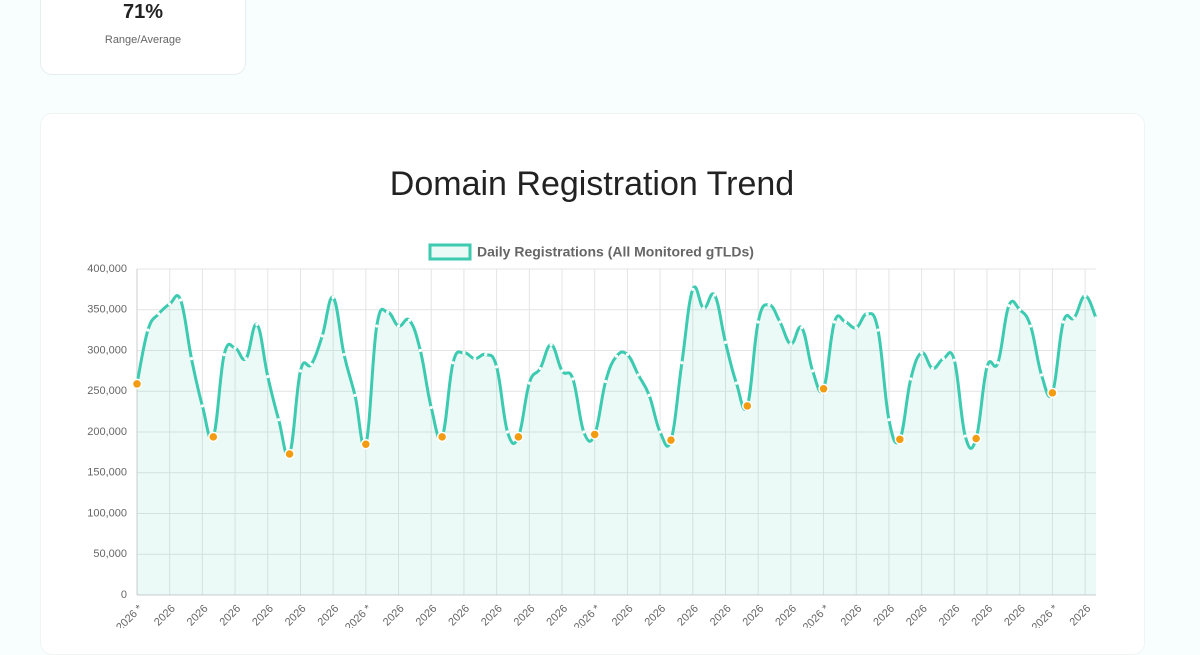 This screenshot has height=655, width=1200. What do you see at coordinates (107, 310) in the screenshot?
I see `y-tick-label: 350,000` at bounding box center [107, 310].